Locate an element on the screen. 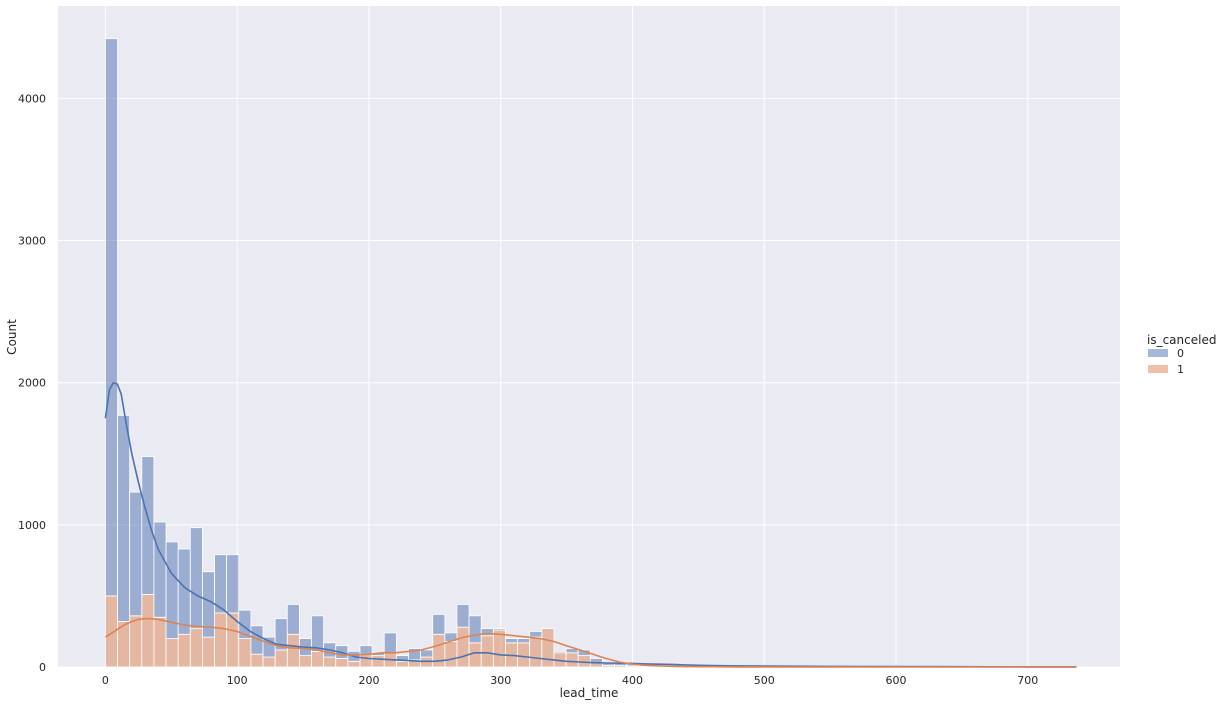 The width and height of the screenshot is (1219, 712). legend-label-canceled: 1 is located at coordinates (1180, 369).